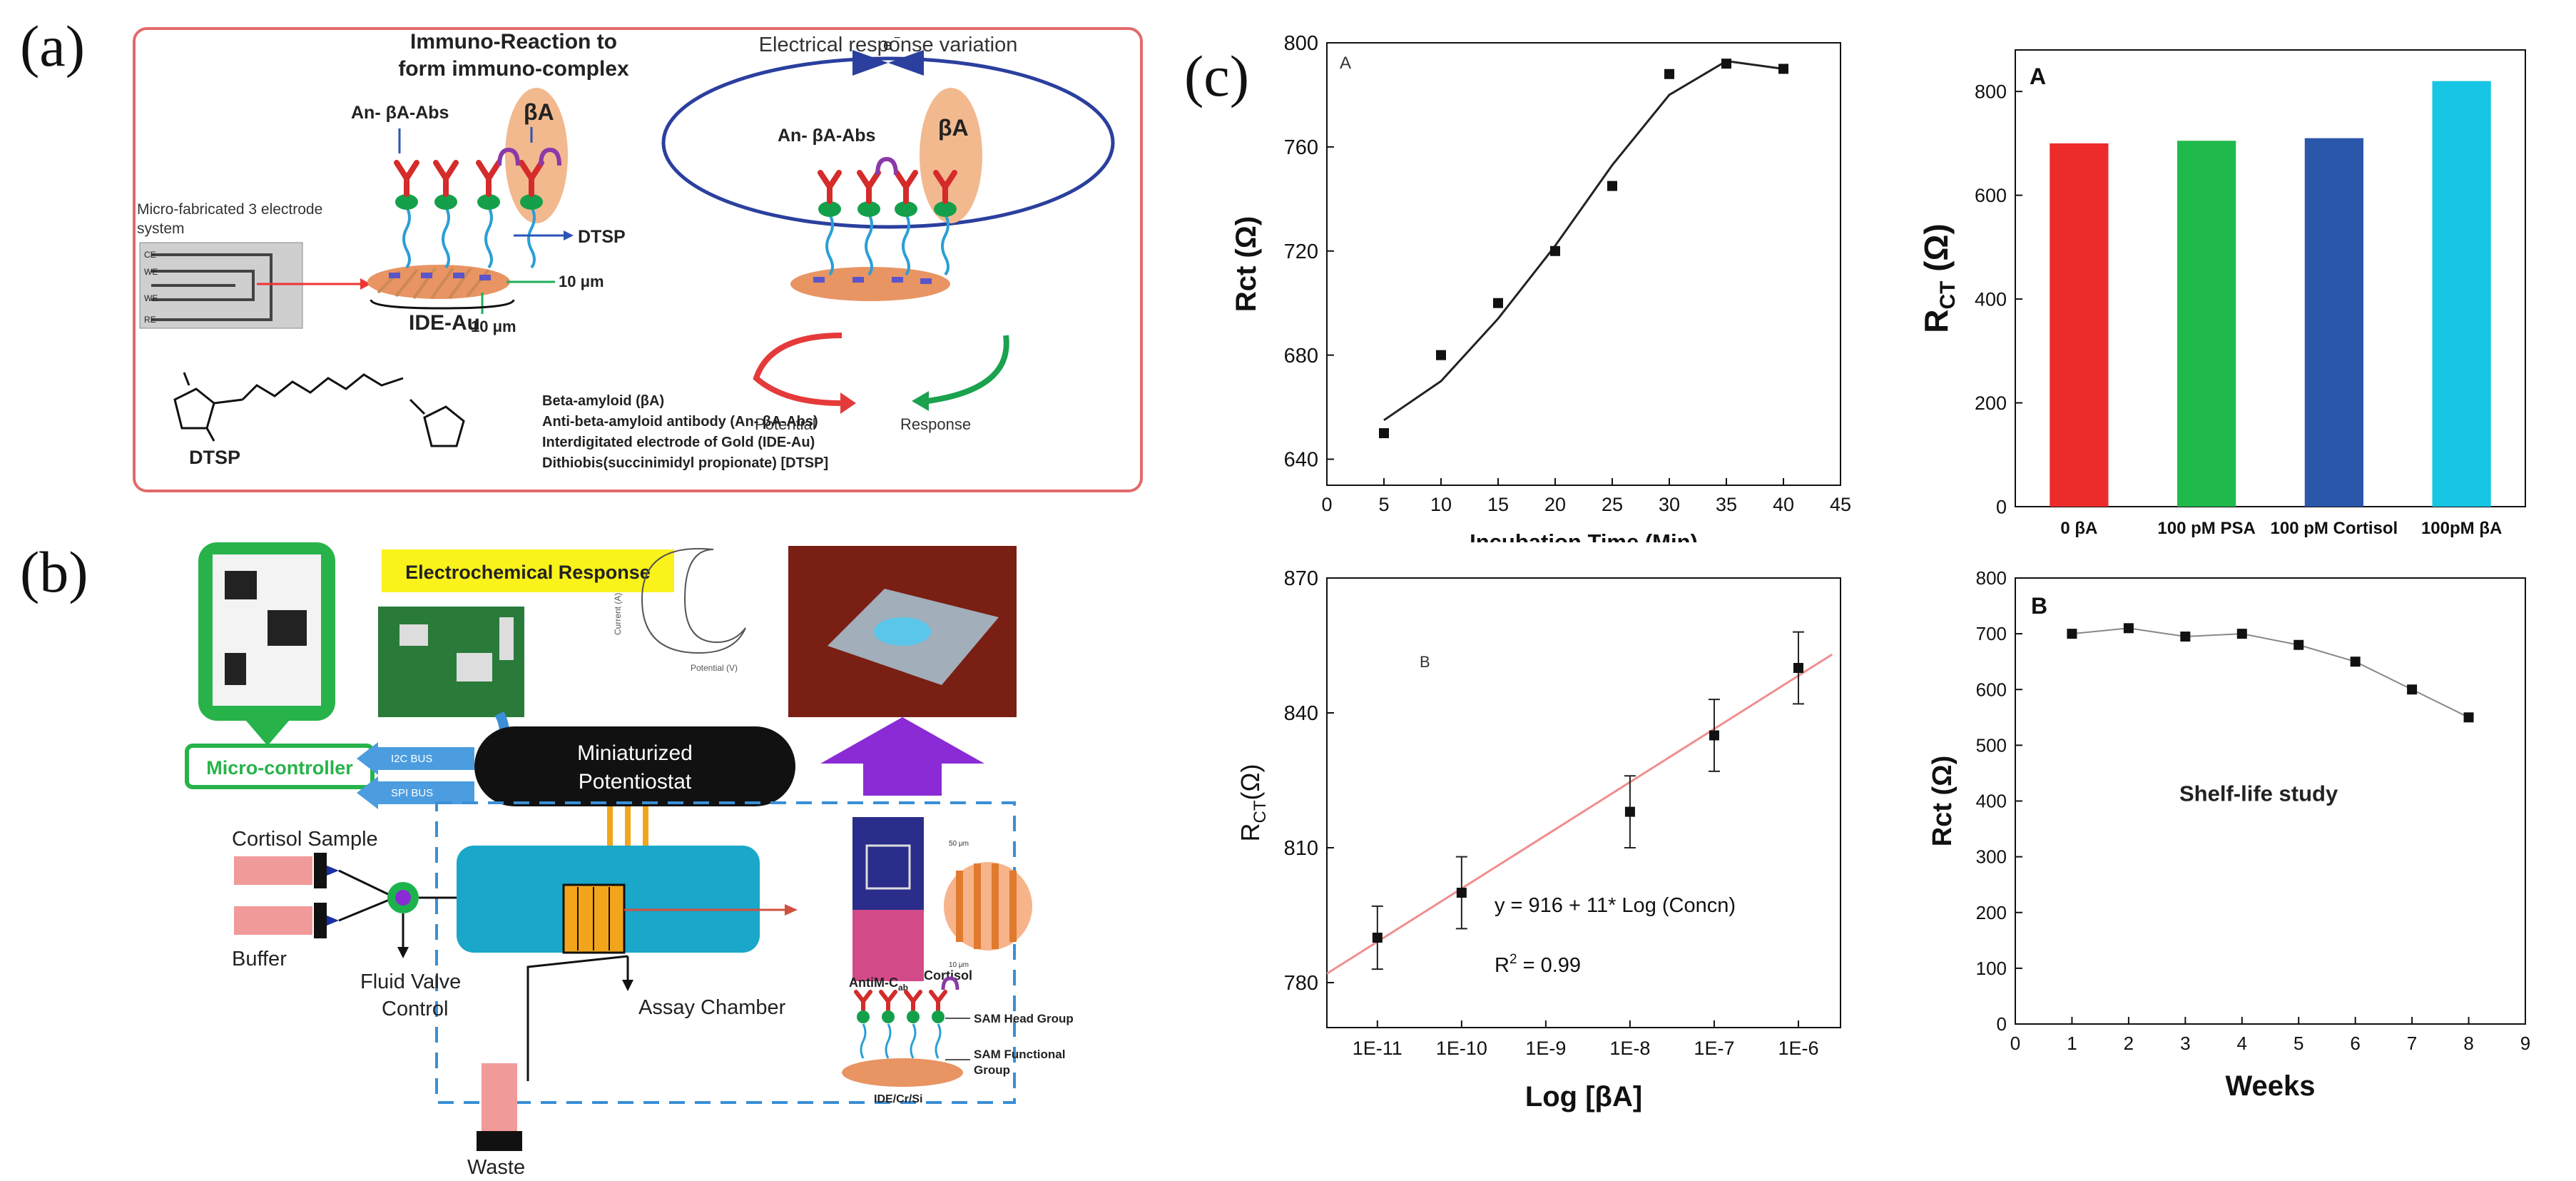  Describe the element at coordinates (400, 113) in the screenshot. I see `anti-label-left: An- βA-Abs` at that location.